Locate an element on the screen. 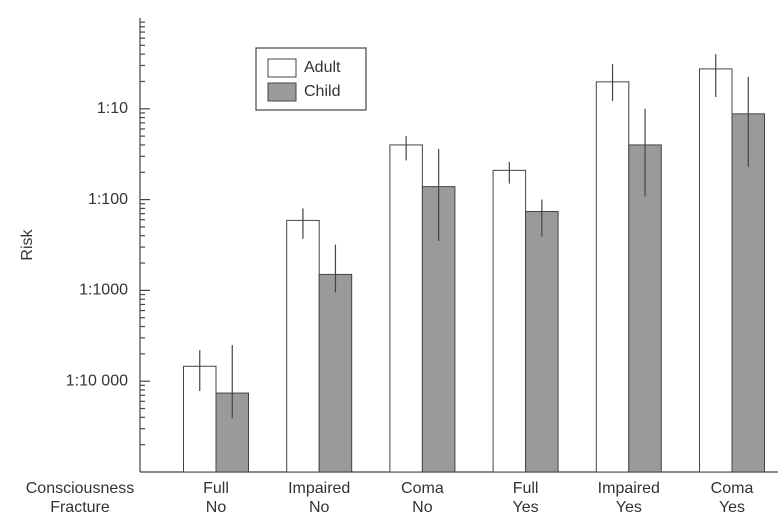 This screenshot has width=778, height=514. row-label: Fracture is located at coordinates (80, 506).